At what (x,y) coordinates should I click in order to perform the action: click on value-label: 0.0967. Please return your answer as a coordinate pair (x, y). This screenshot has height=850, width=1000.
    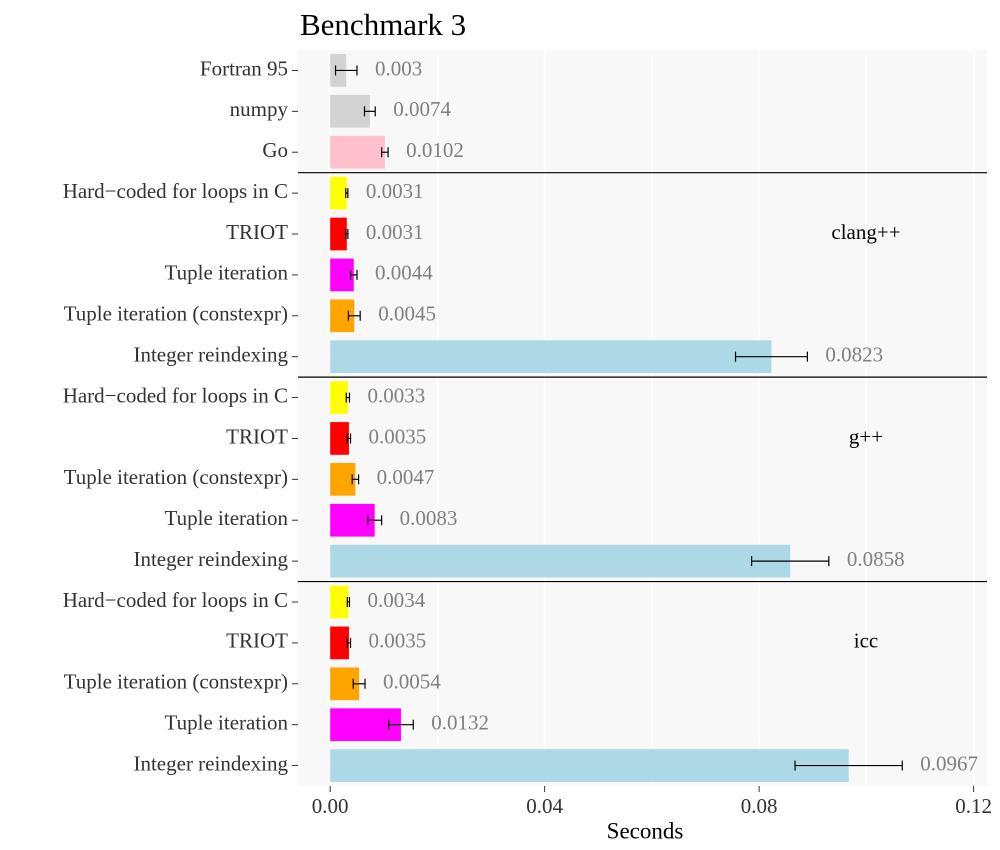
    Looking at the image, I should click on (949, 763).